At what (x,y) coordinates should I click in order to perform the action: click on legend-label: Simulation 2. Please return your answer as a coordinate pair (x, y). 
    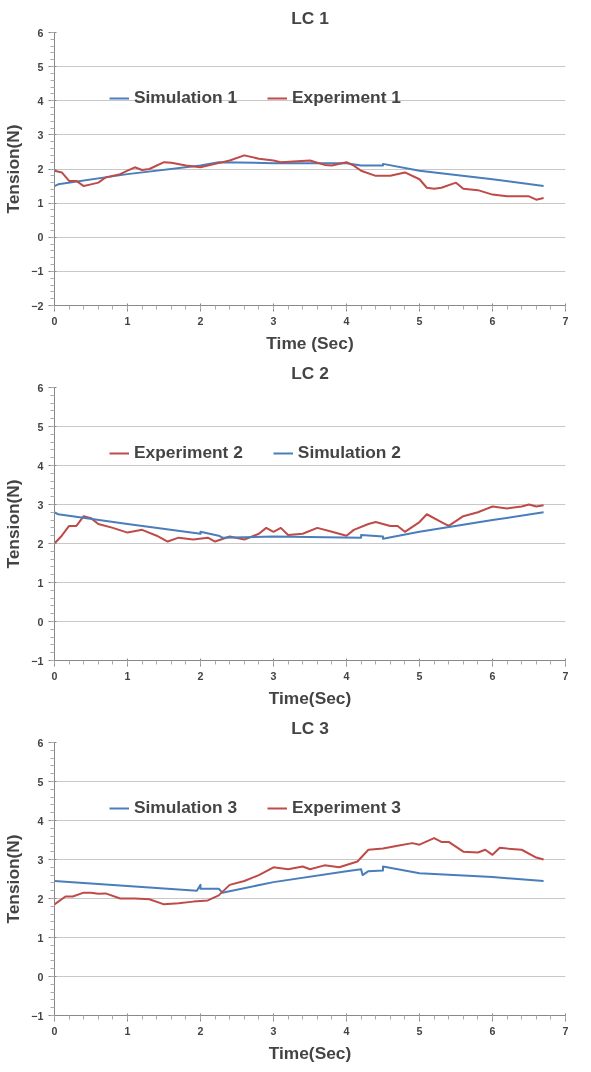
    Looking at the image, I should click on (349, 452).